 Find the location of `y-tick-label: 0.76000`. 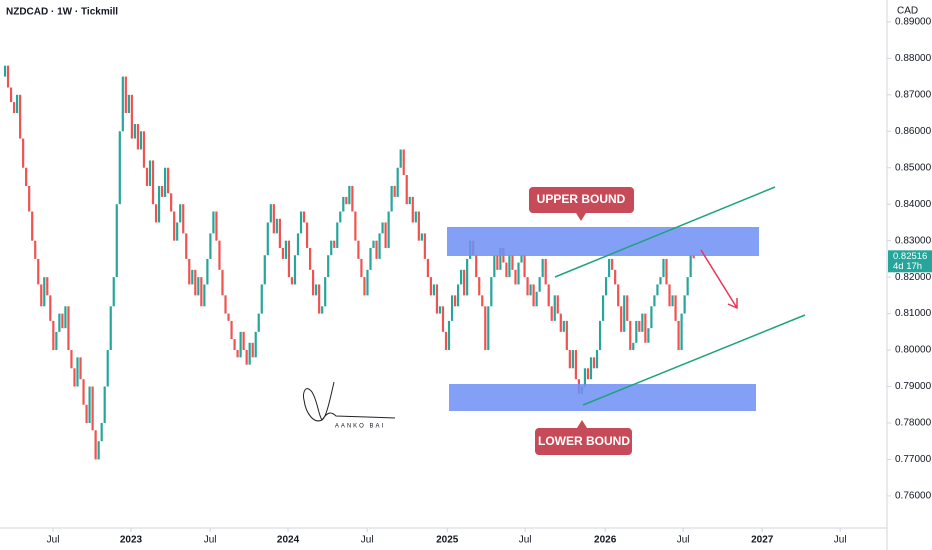

y-tick-label: 0.76000 is located at coordinates (913, 496).